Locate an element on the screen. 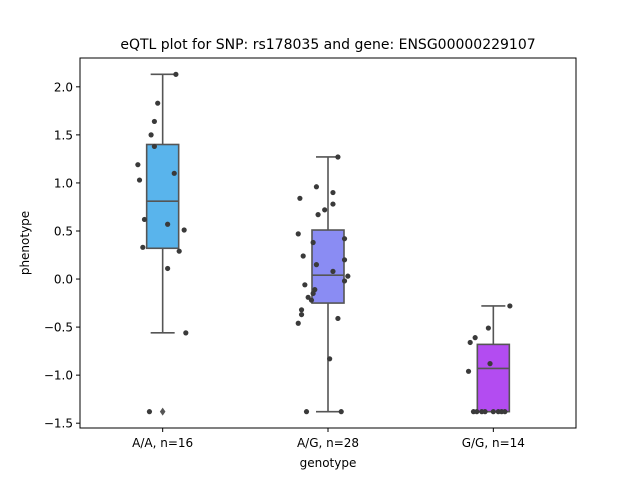 Image resolution: width=640 pixels, height=480 pixels. y-tick-label: 0.0 is located at coordinates (63, 280).